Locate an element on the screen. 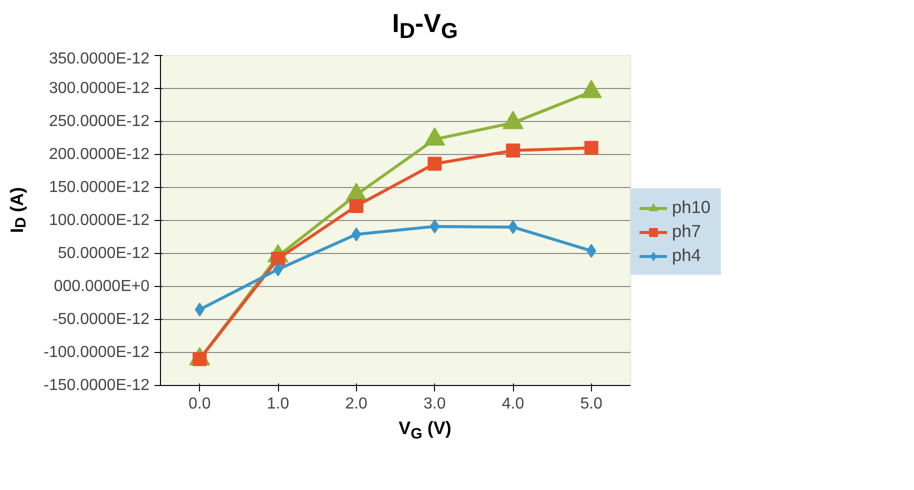 This screenshot has width=914, height=490. legend-label: ph7 is located at coordinates (687, 231).